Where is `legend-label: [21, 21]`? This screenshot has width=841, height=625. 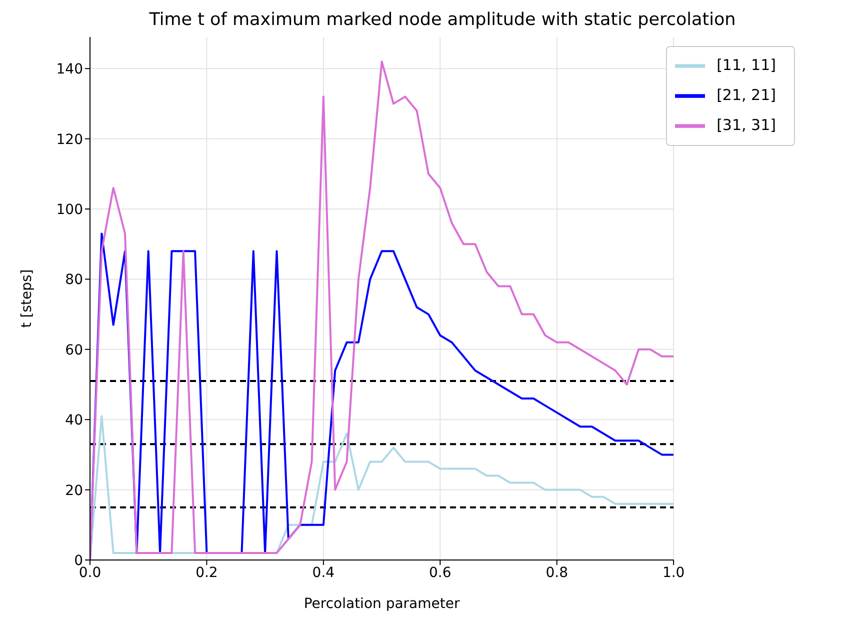
legend-label: [21, 21] is located at coordinates (746, 95).